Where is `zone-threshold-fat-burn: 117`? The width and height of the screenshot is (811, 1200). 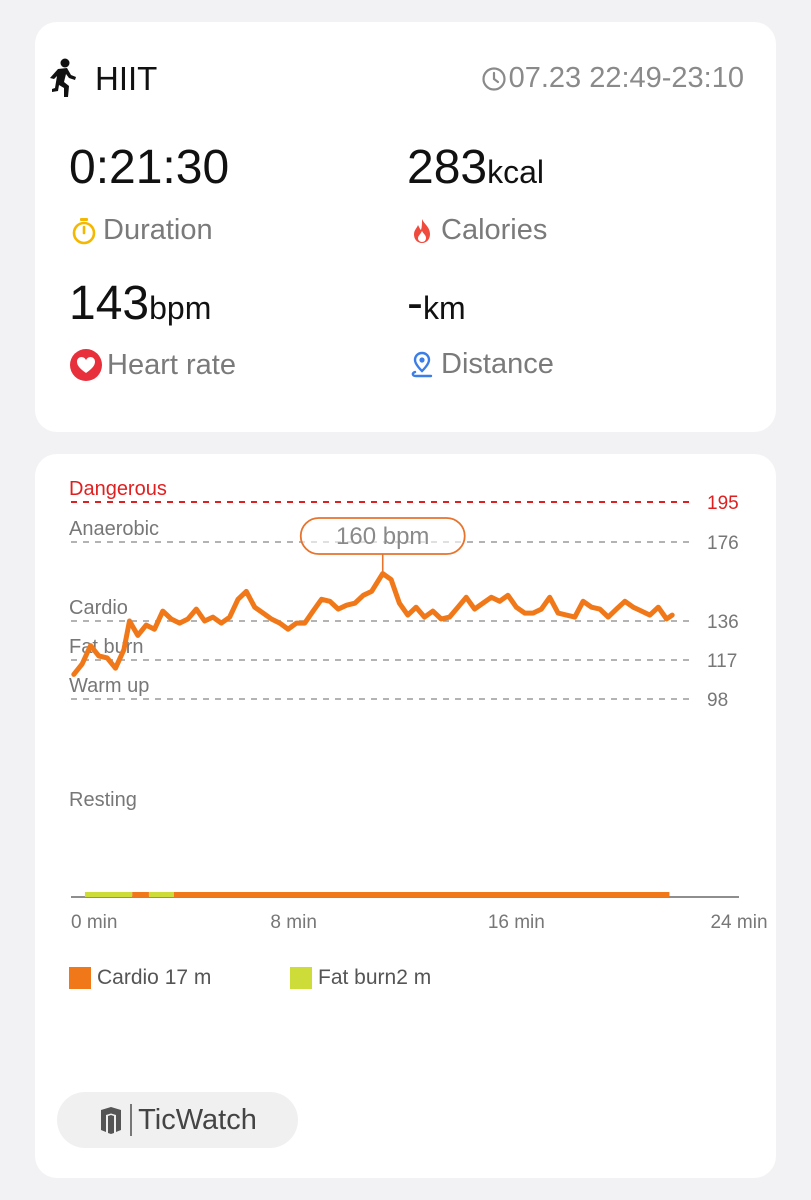 zone-threshold-fat-burn: 117 is located at coordinates (722, 661).